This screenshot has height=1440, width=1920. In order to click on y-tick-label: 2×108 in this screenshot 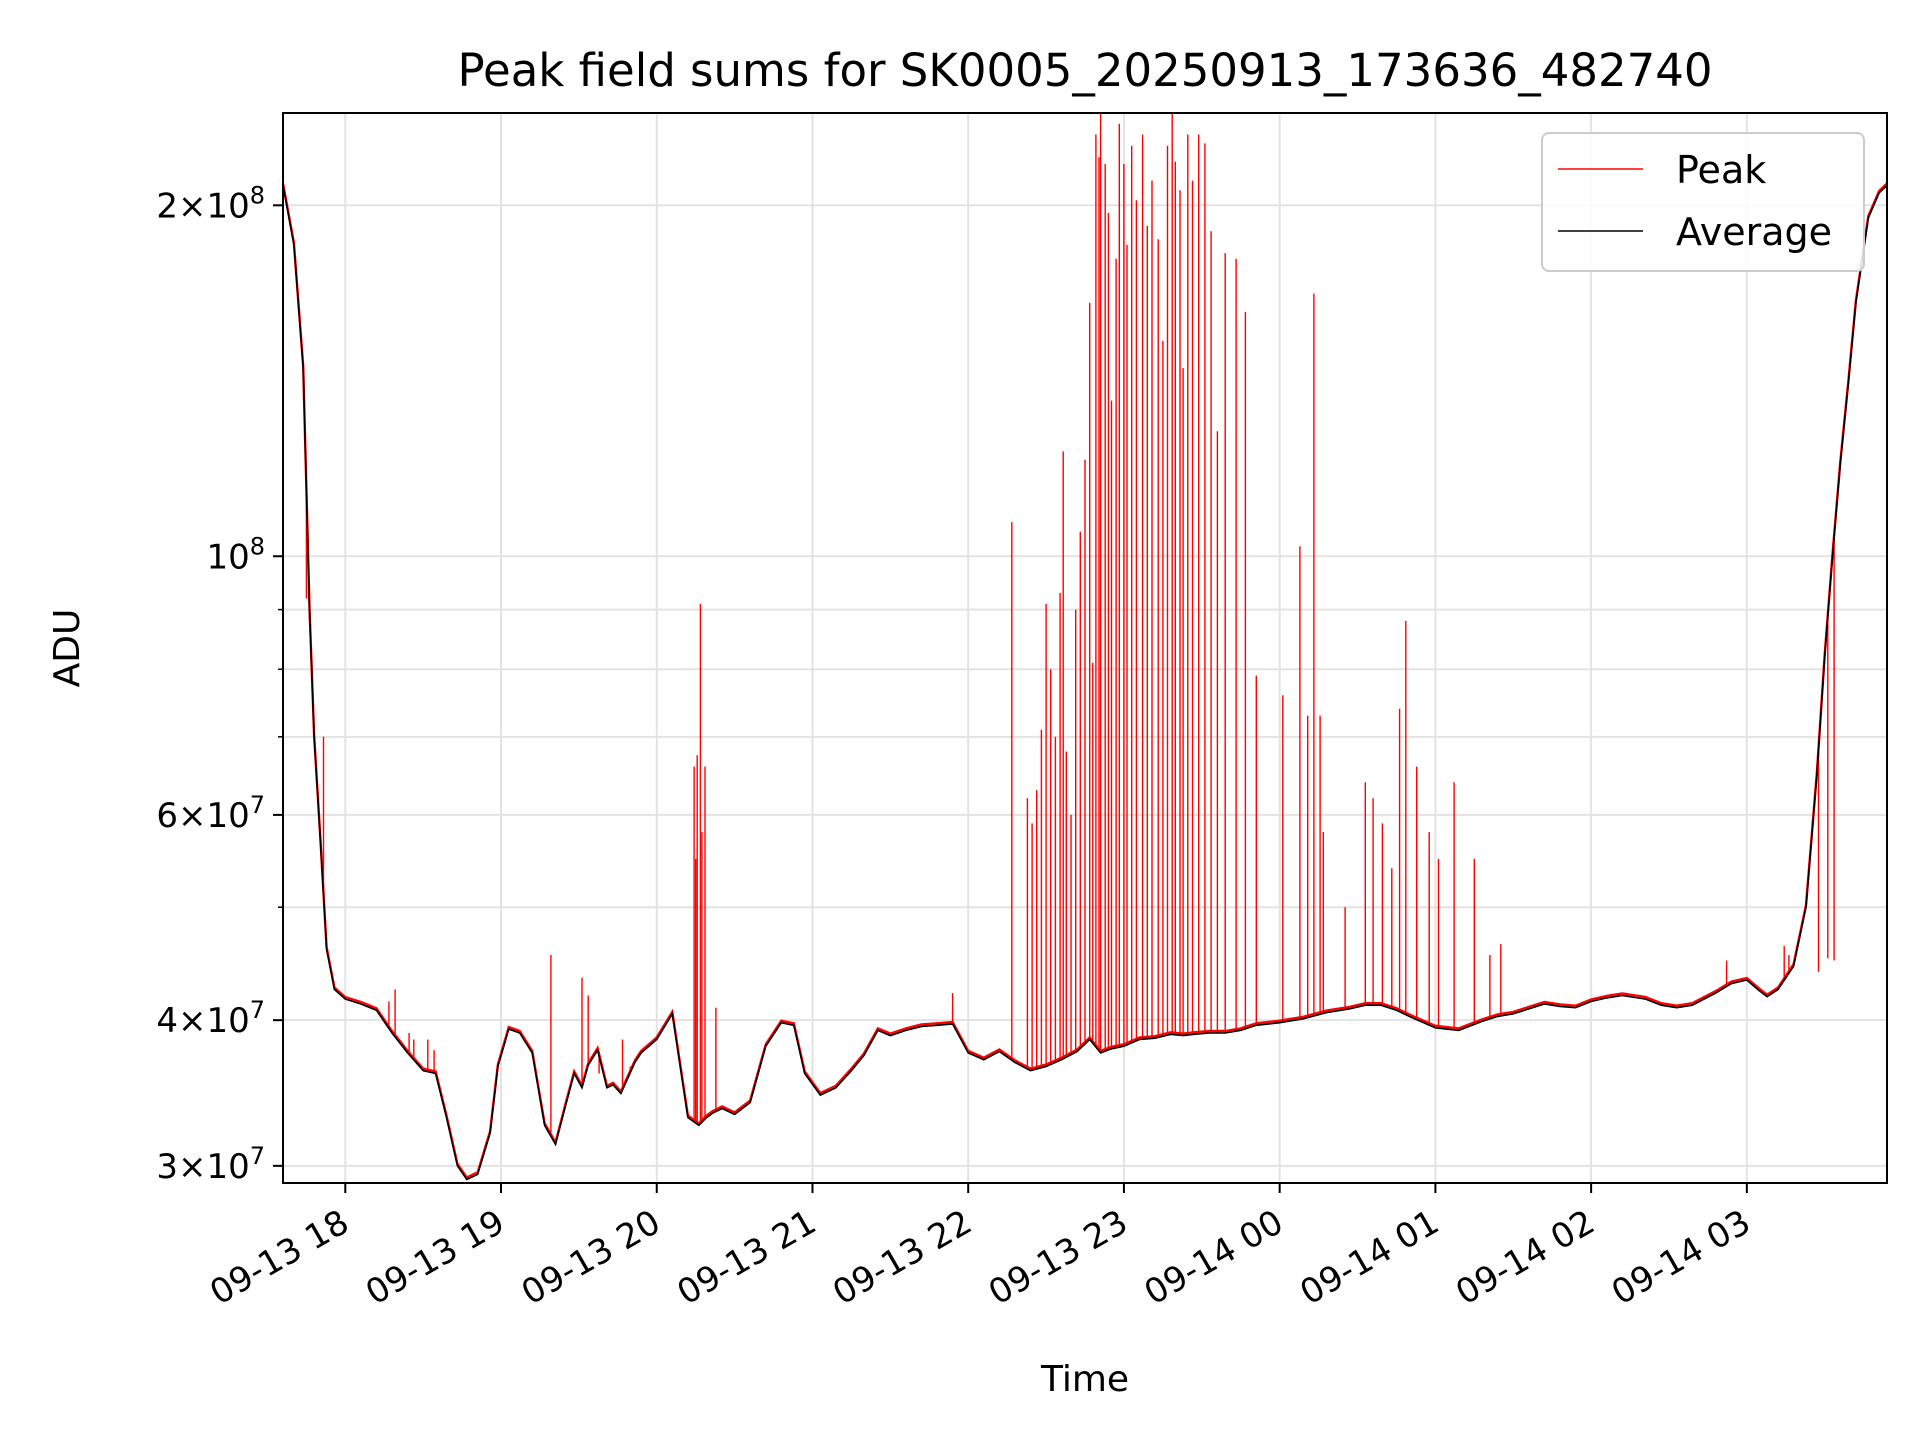, I will do `click(210, 203)`.